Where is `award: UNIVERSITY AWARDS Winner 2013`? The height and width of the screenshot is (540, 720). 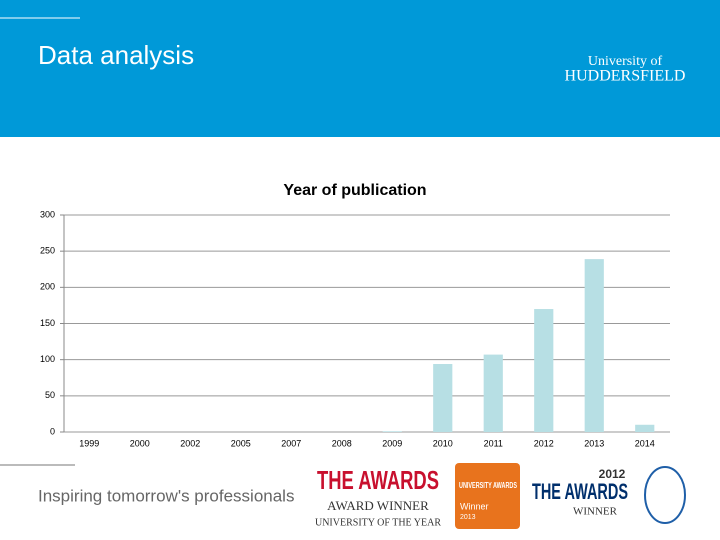 award: UNIVERSITY AWARDS Winner 2013 is located at coordinates (487, 496).